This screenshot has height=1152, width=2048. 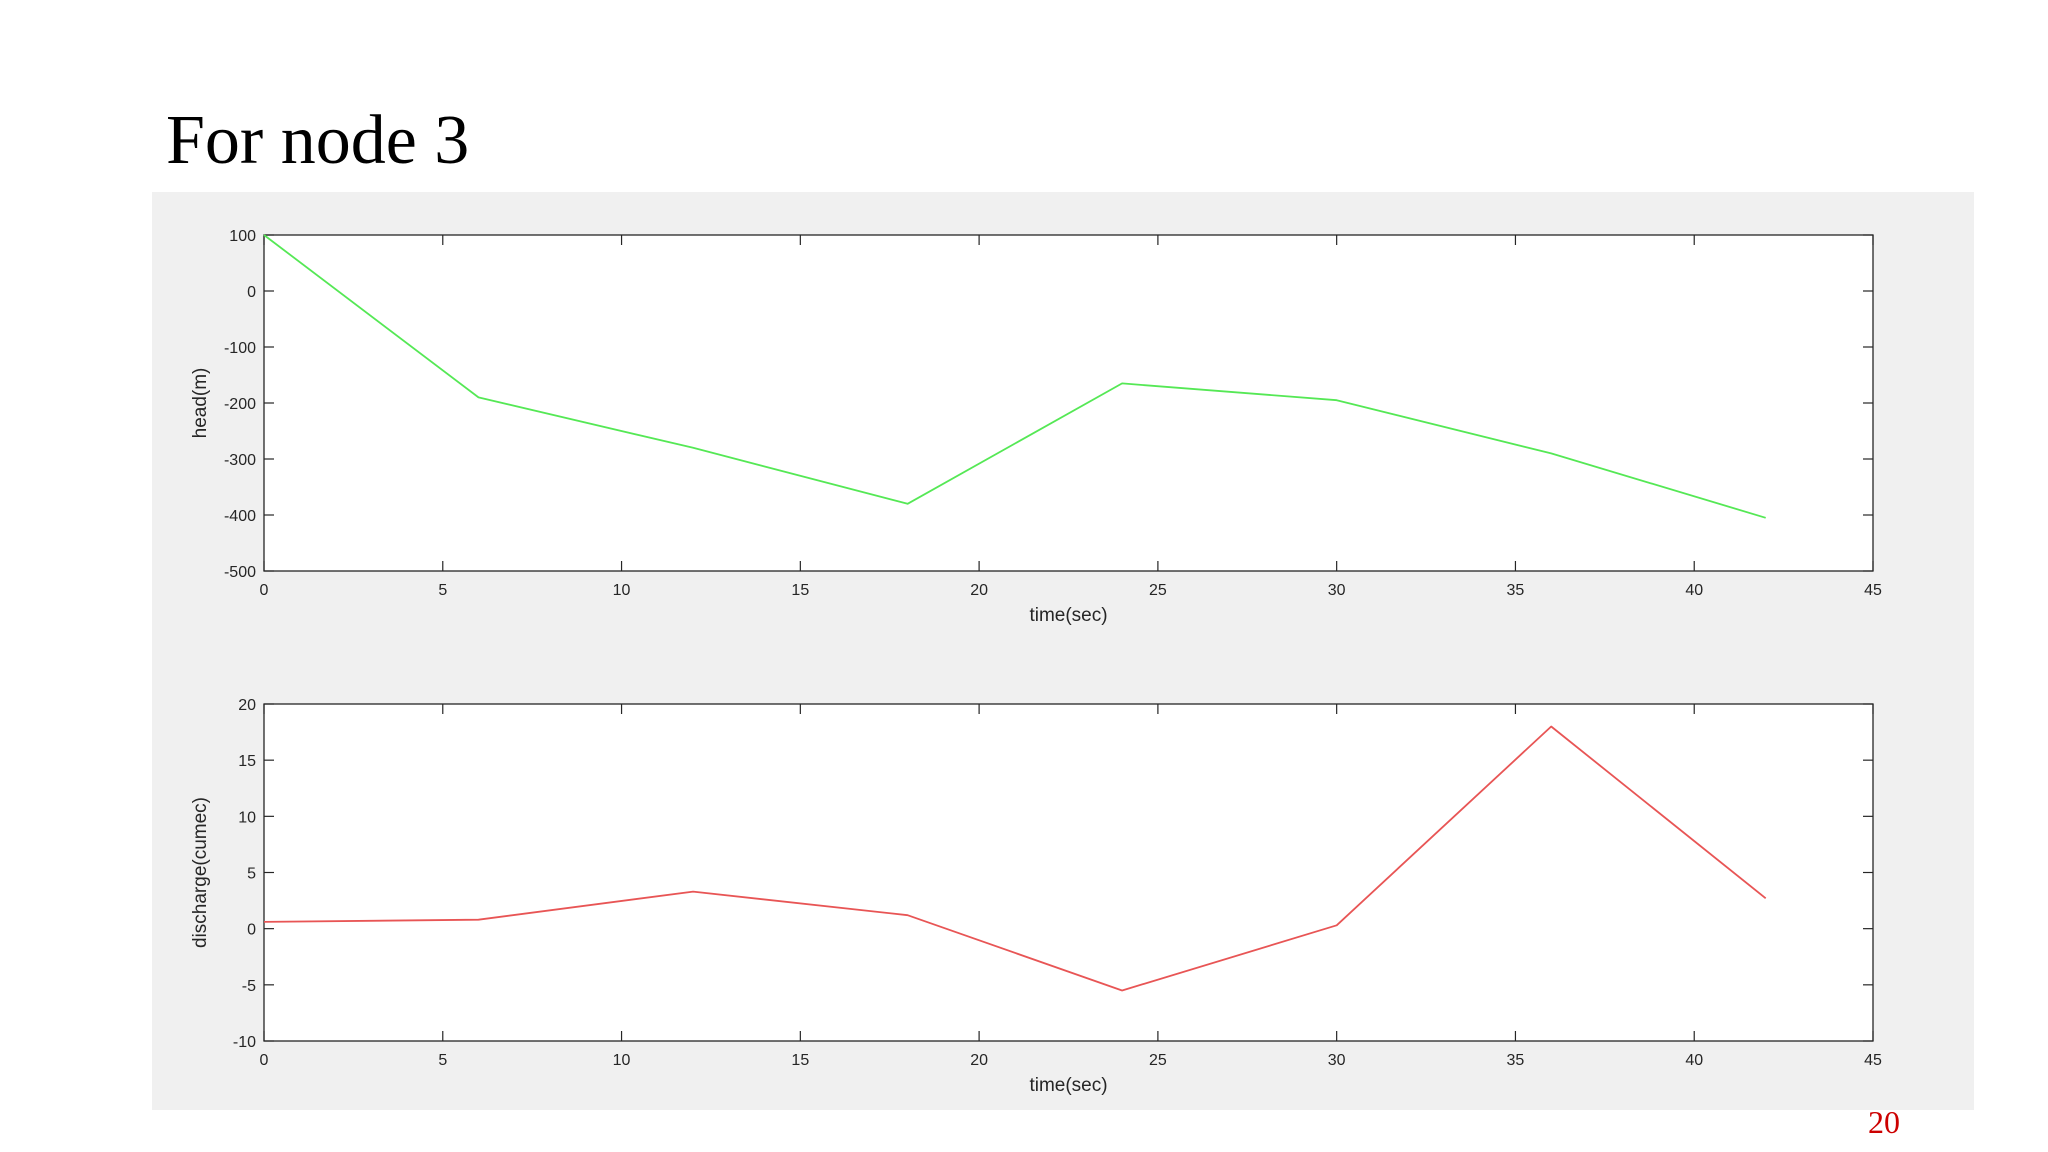 I want to click on discharge-ytick-label: 15, so click(x=247, y=761).